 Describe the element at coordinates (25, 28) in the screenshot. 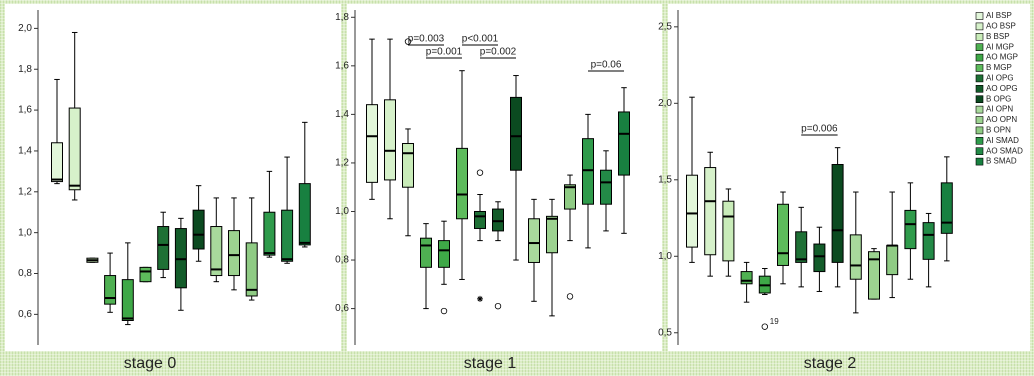

I see `y-tick-label: 2,0` at that location.